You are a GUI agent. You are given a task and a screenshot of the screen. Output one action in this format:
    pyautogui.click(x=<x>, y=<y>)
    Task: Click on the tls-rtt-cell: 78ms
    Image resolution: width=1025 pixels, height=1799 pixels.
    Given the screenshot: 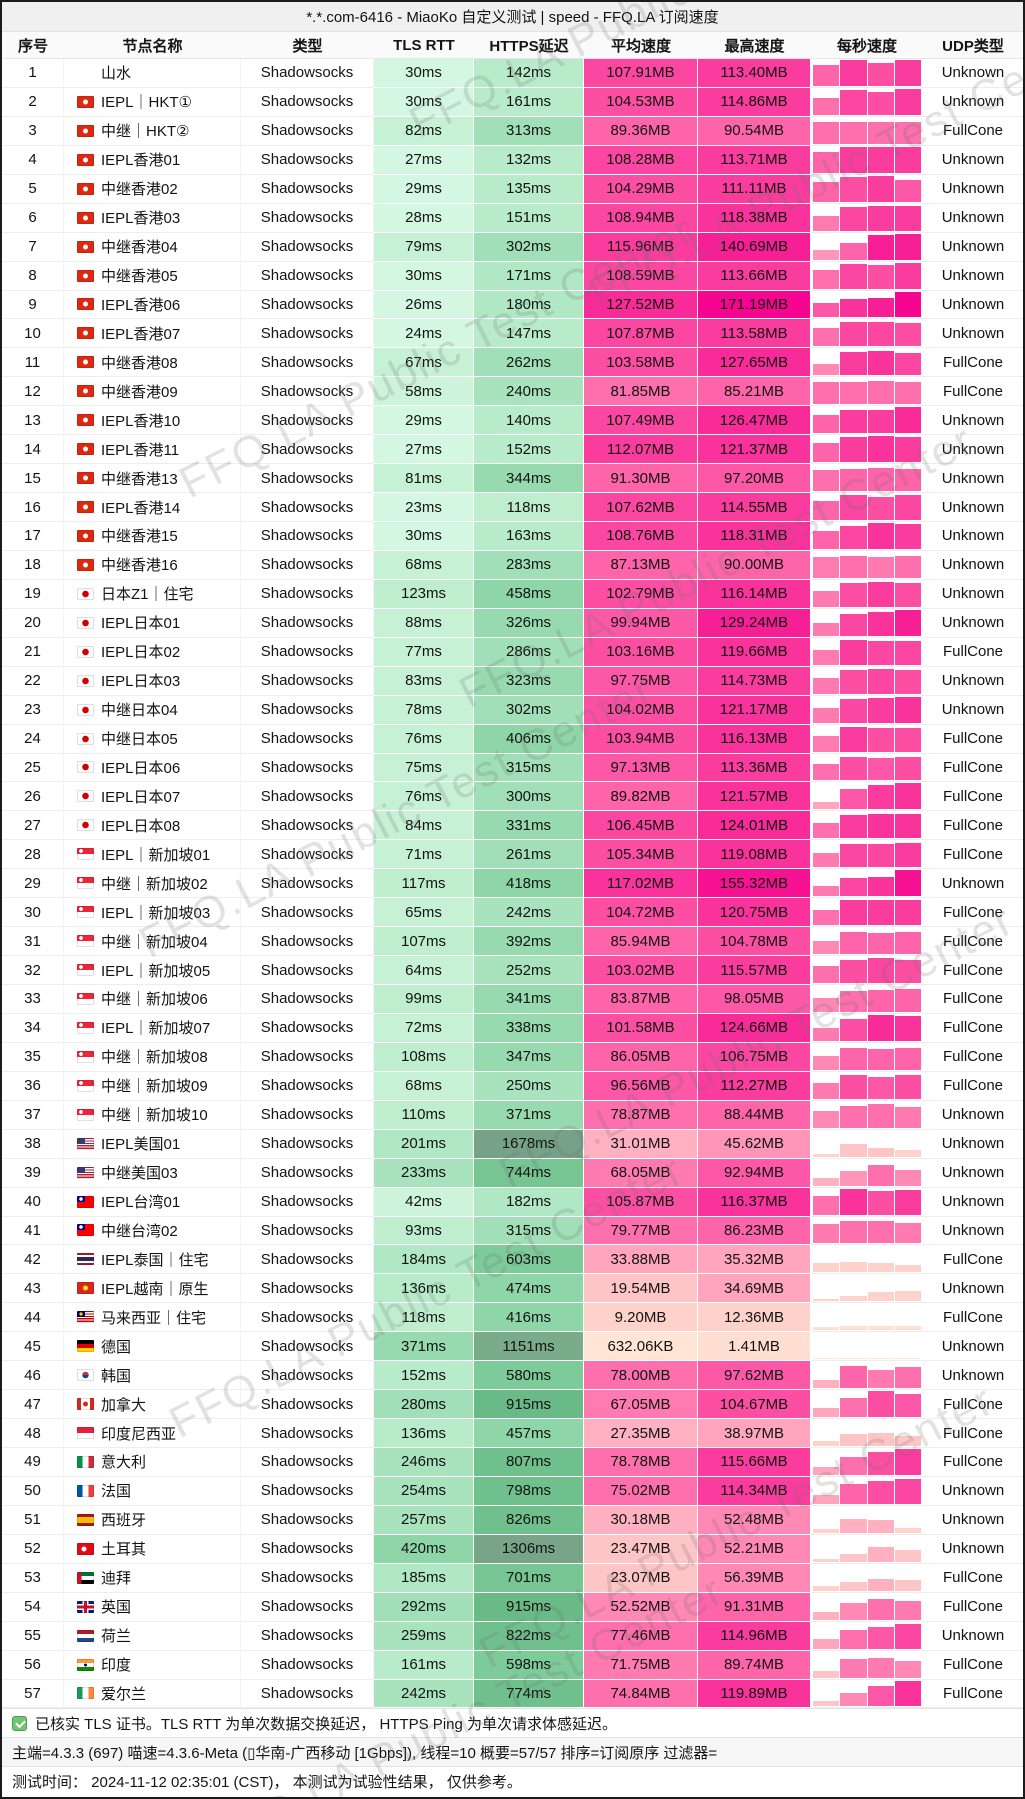 What is the action you would take?
    pyautogui.click(x=424, y=710)
    